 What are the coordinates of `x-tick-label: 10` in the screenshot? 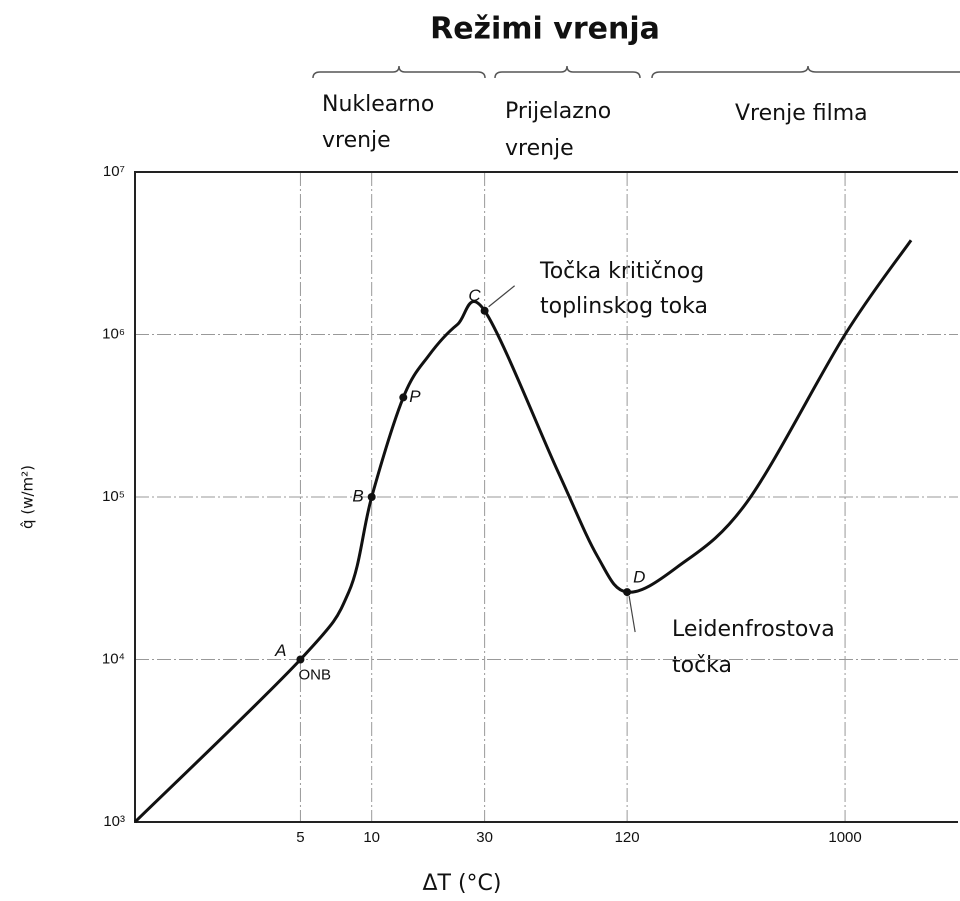 It's located at (371, 837).